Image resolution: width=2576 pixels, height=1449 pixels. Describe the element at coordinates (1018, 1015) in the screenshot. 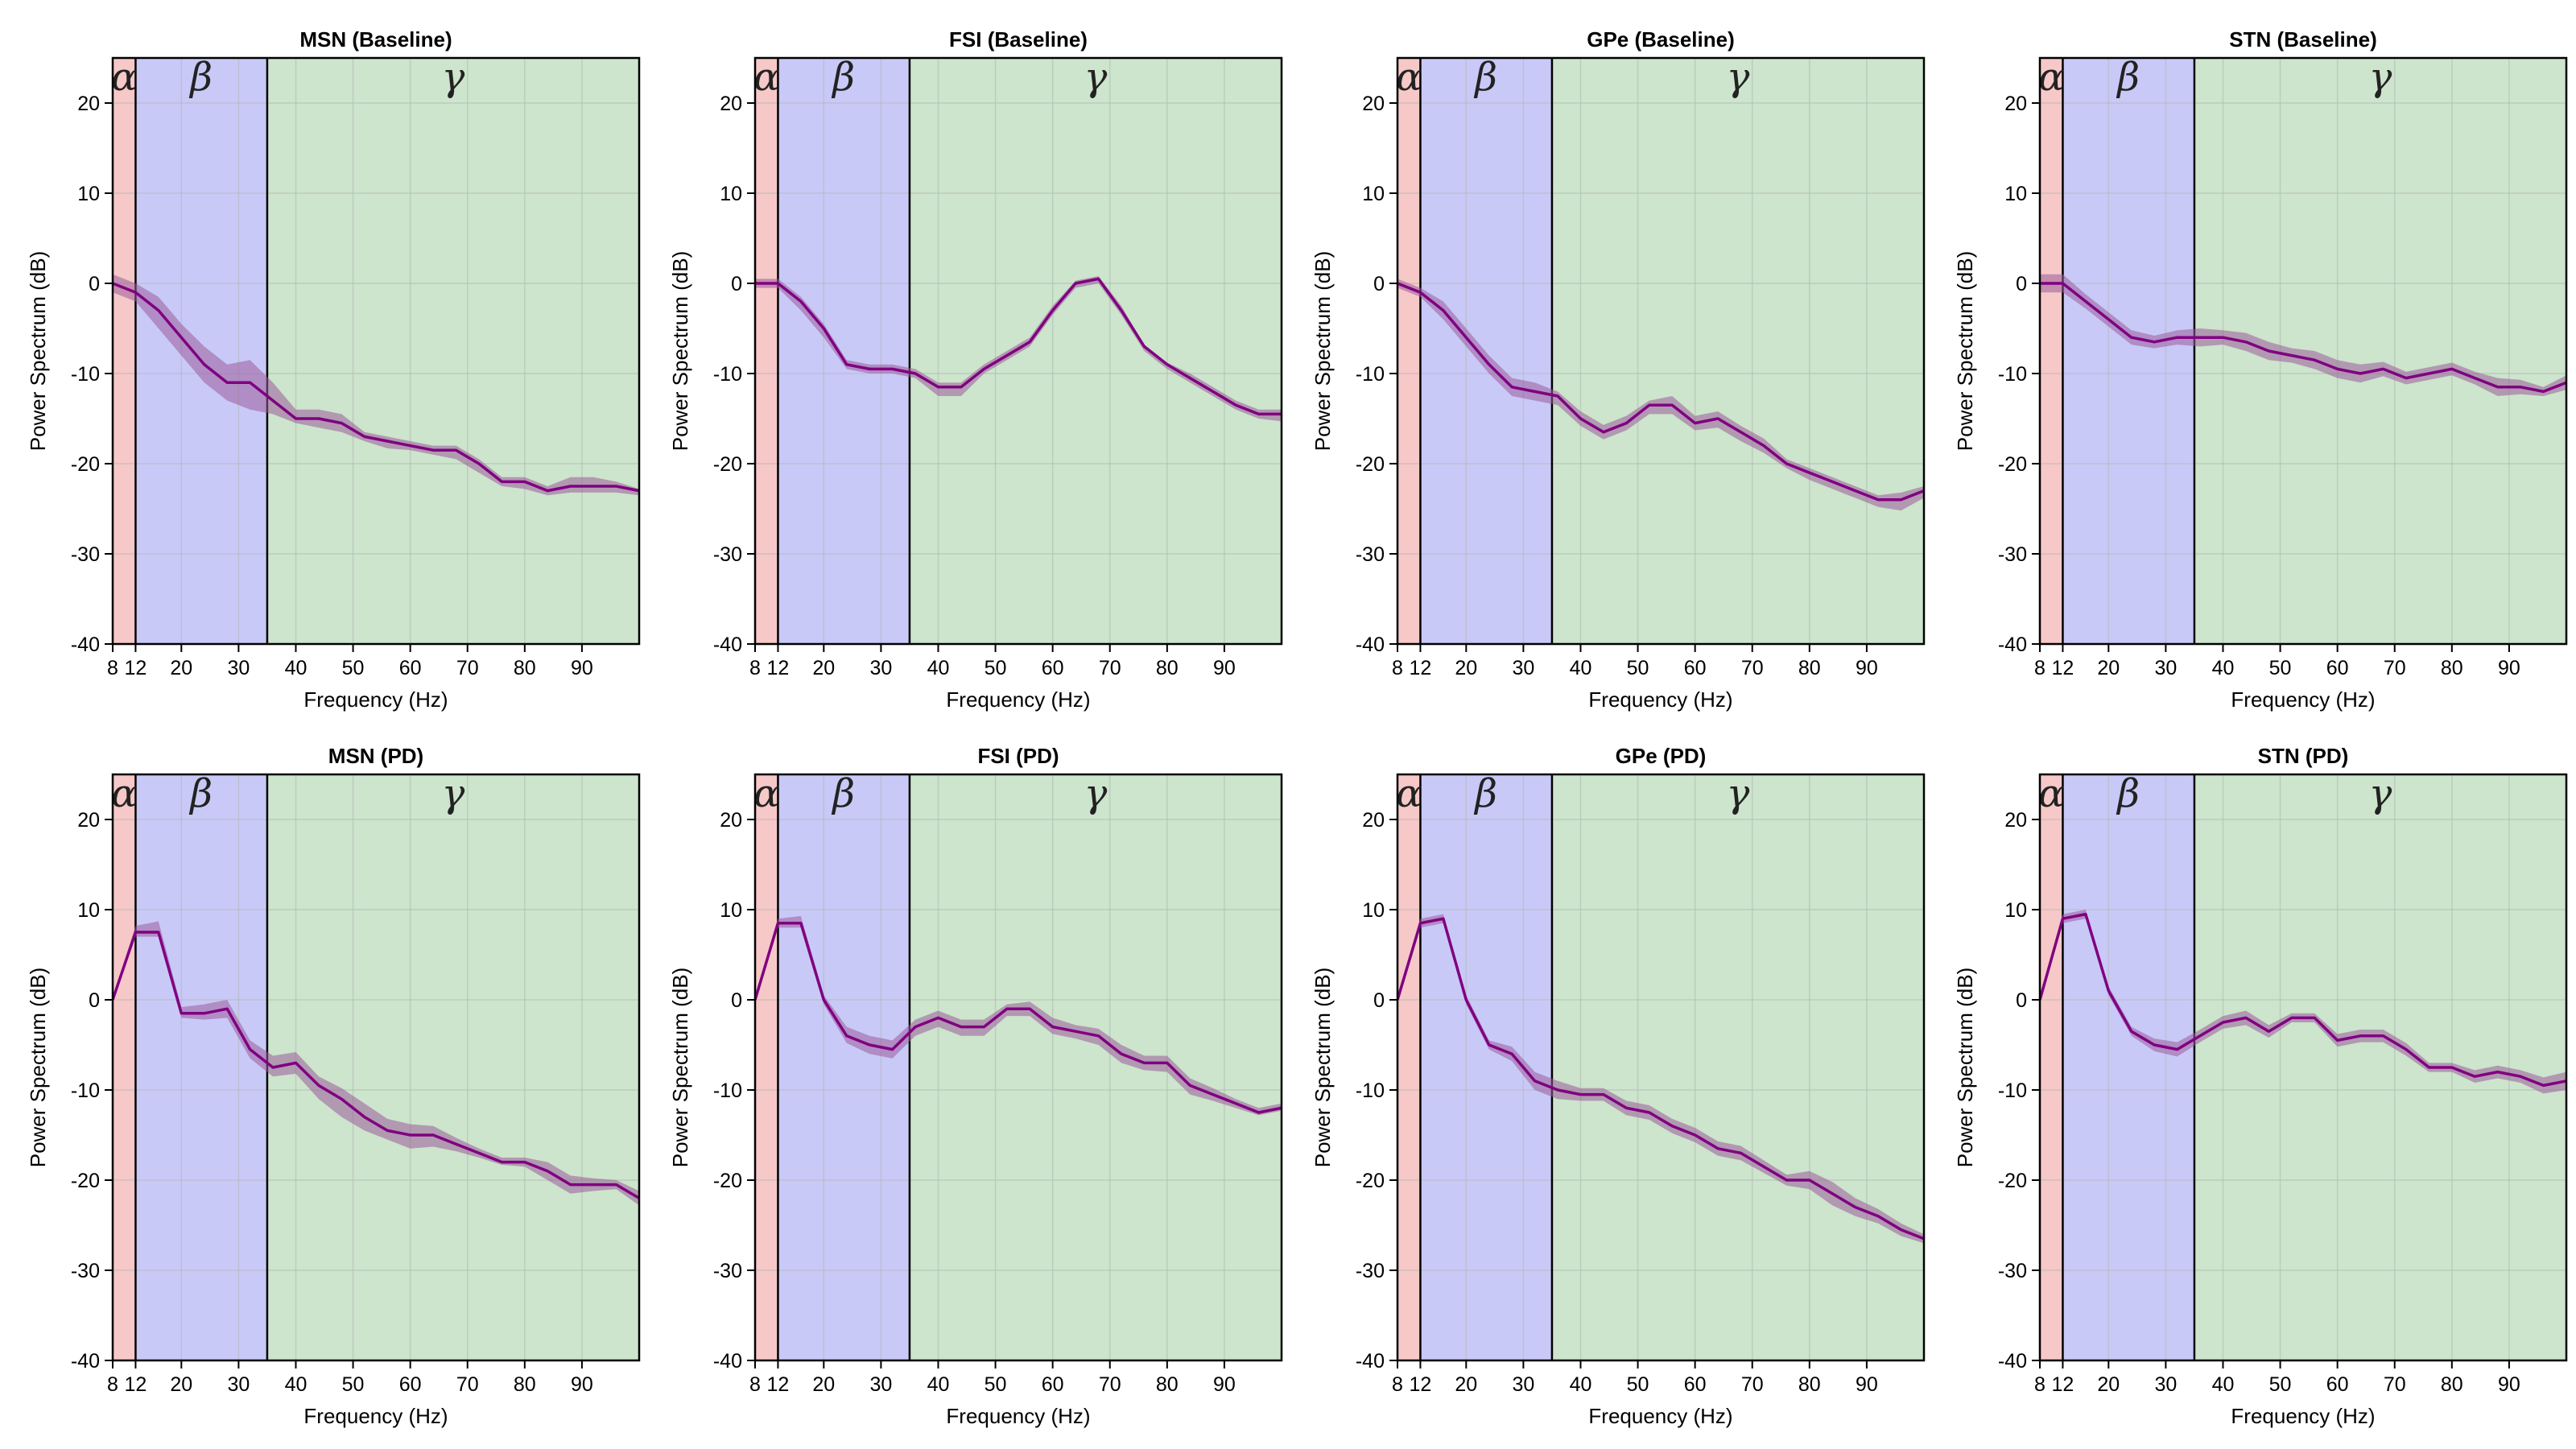

I see `confidence-band` at that location.